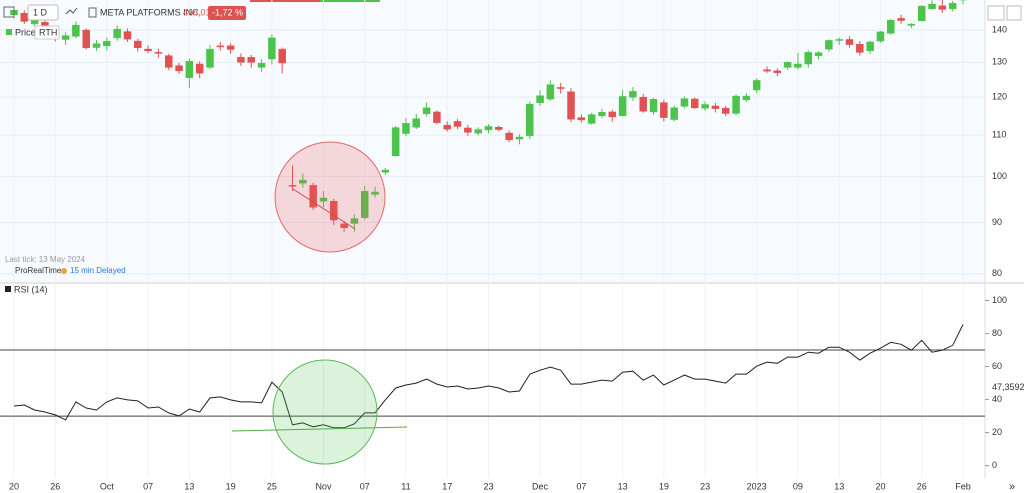  I want to click on symbol: META PLATFORMS INC., so click(150, 12).